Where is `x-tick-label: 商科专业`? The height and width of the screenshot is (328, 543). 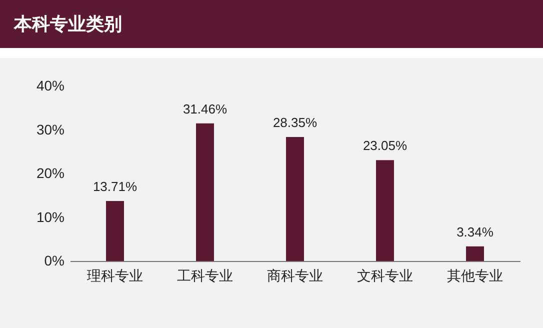 x-tick-label: 商科专业 is located at coordinates (295, 276).